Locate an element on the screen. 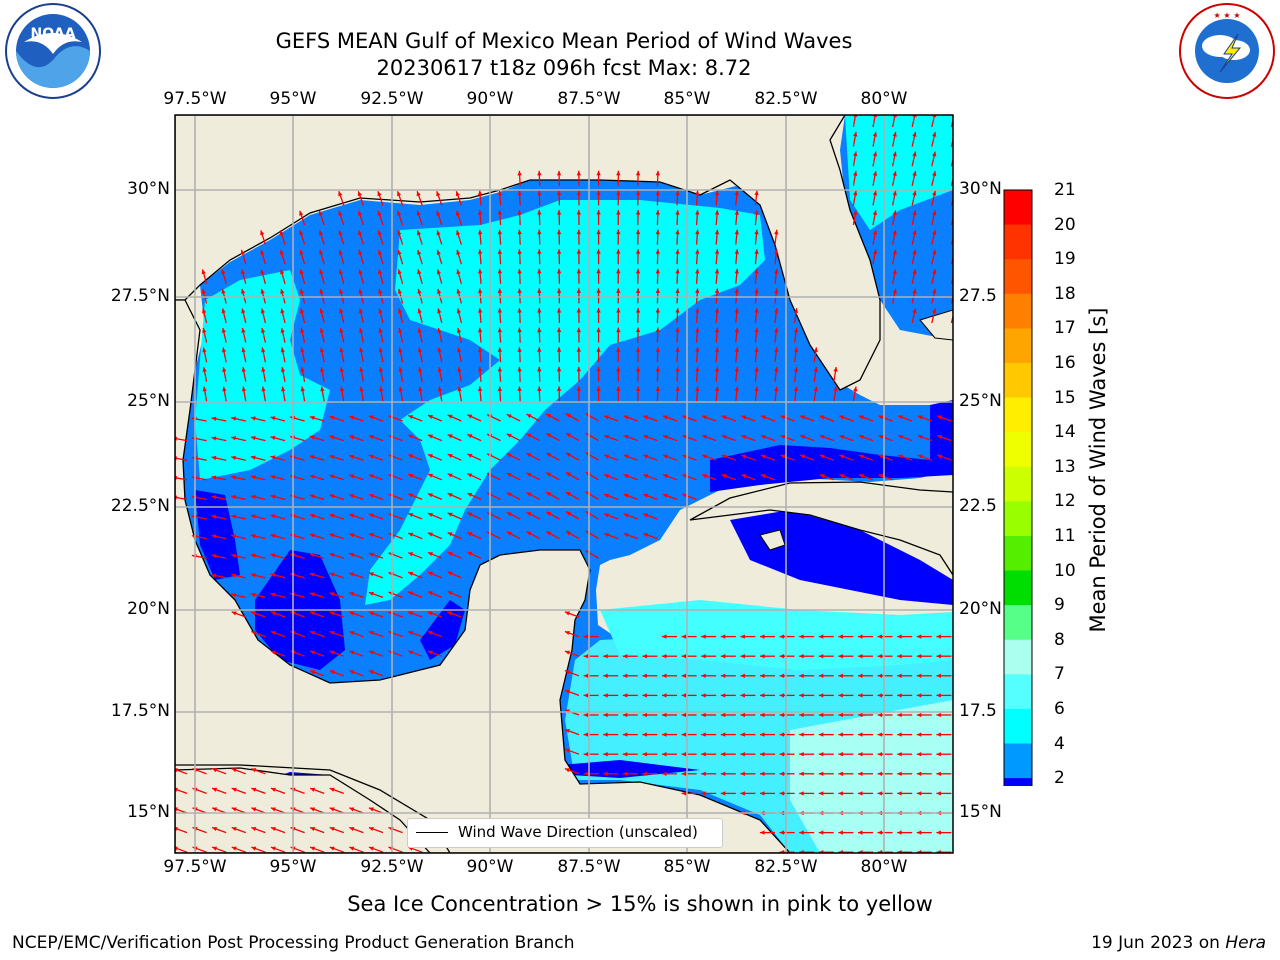  colorbar-tick-label: 4 is located at coordinates (1059, 743).